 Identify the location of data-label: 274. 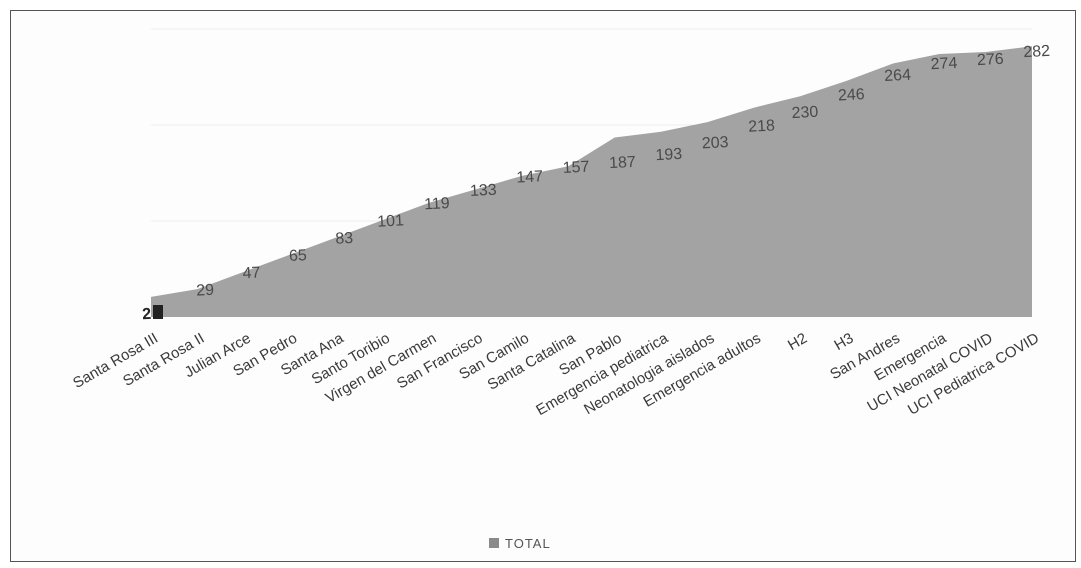
(944, 64).